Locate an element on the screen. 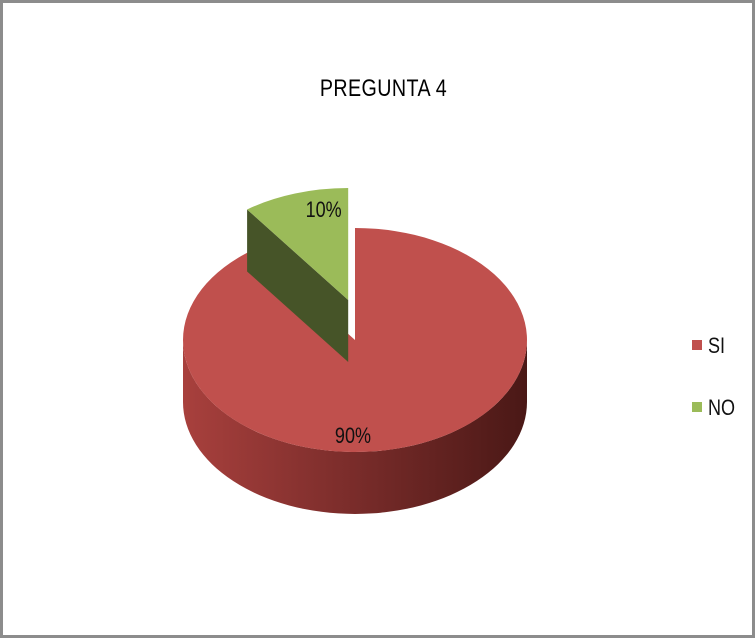 Image resolution: width=755 pixels, height=638 pixels. legend-swatch-si is located at coordinates (697, 345).